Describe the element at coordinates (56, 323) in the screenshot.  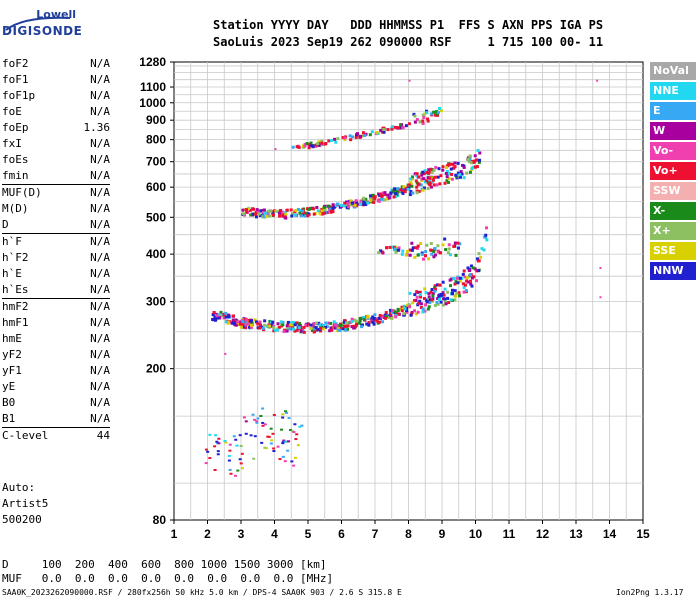
I see `param-row: hmF1 N/A` at that location.